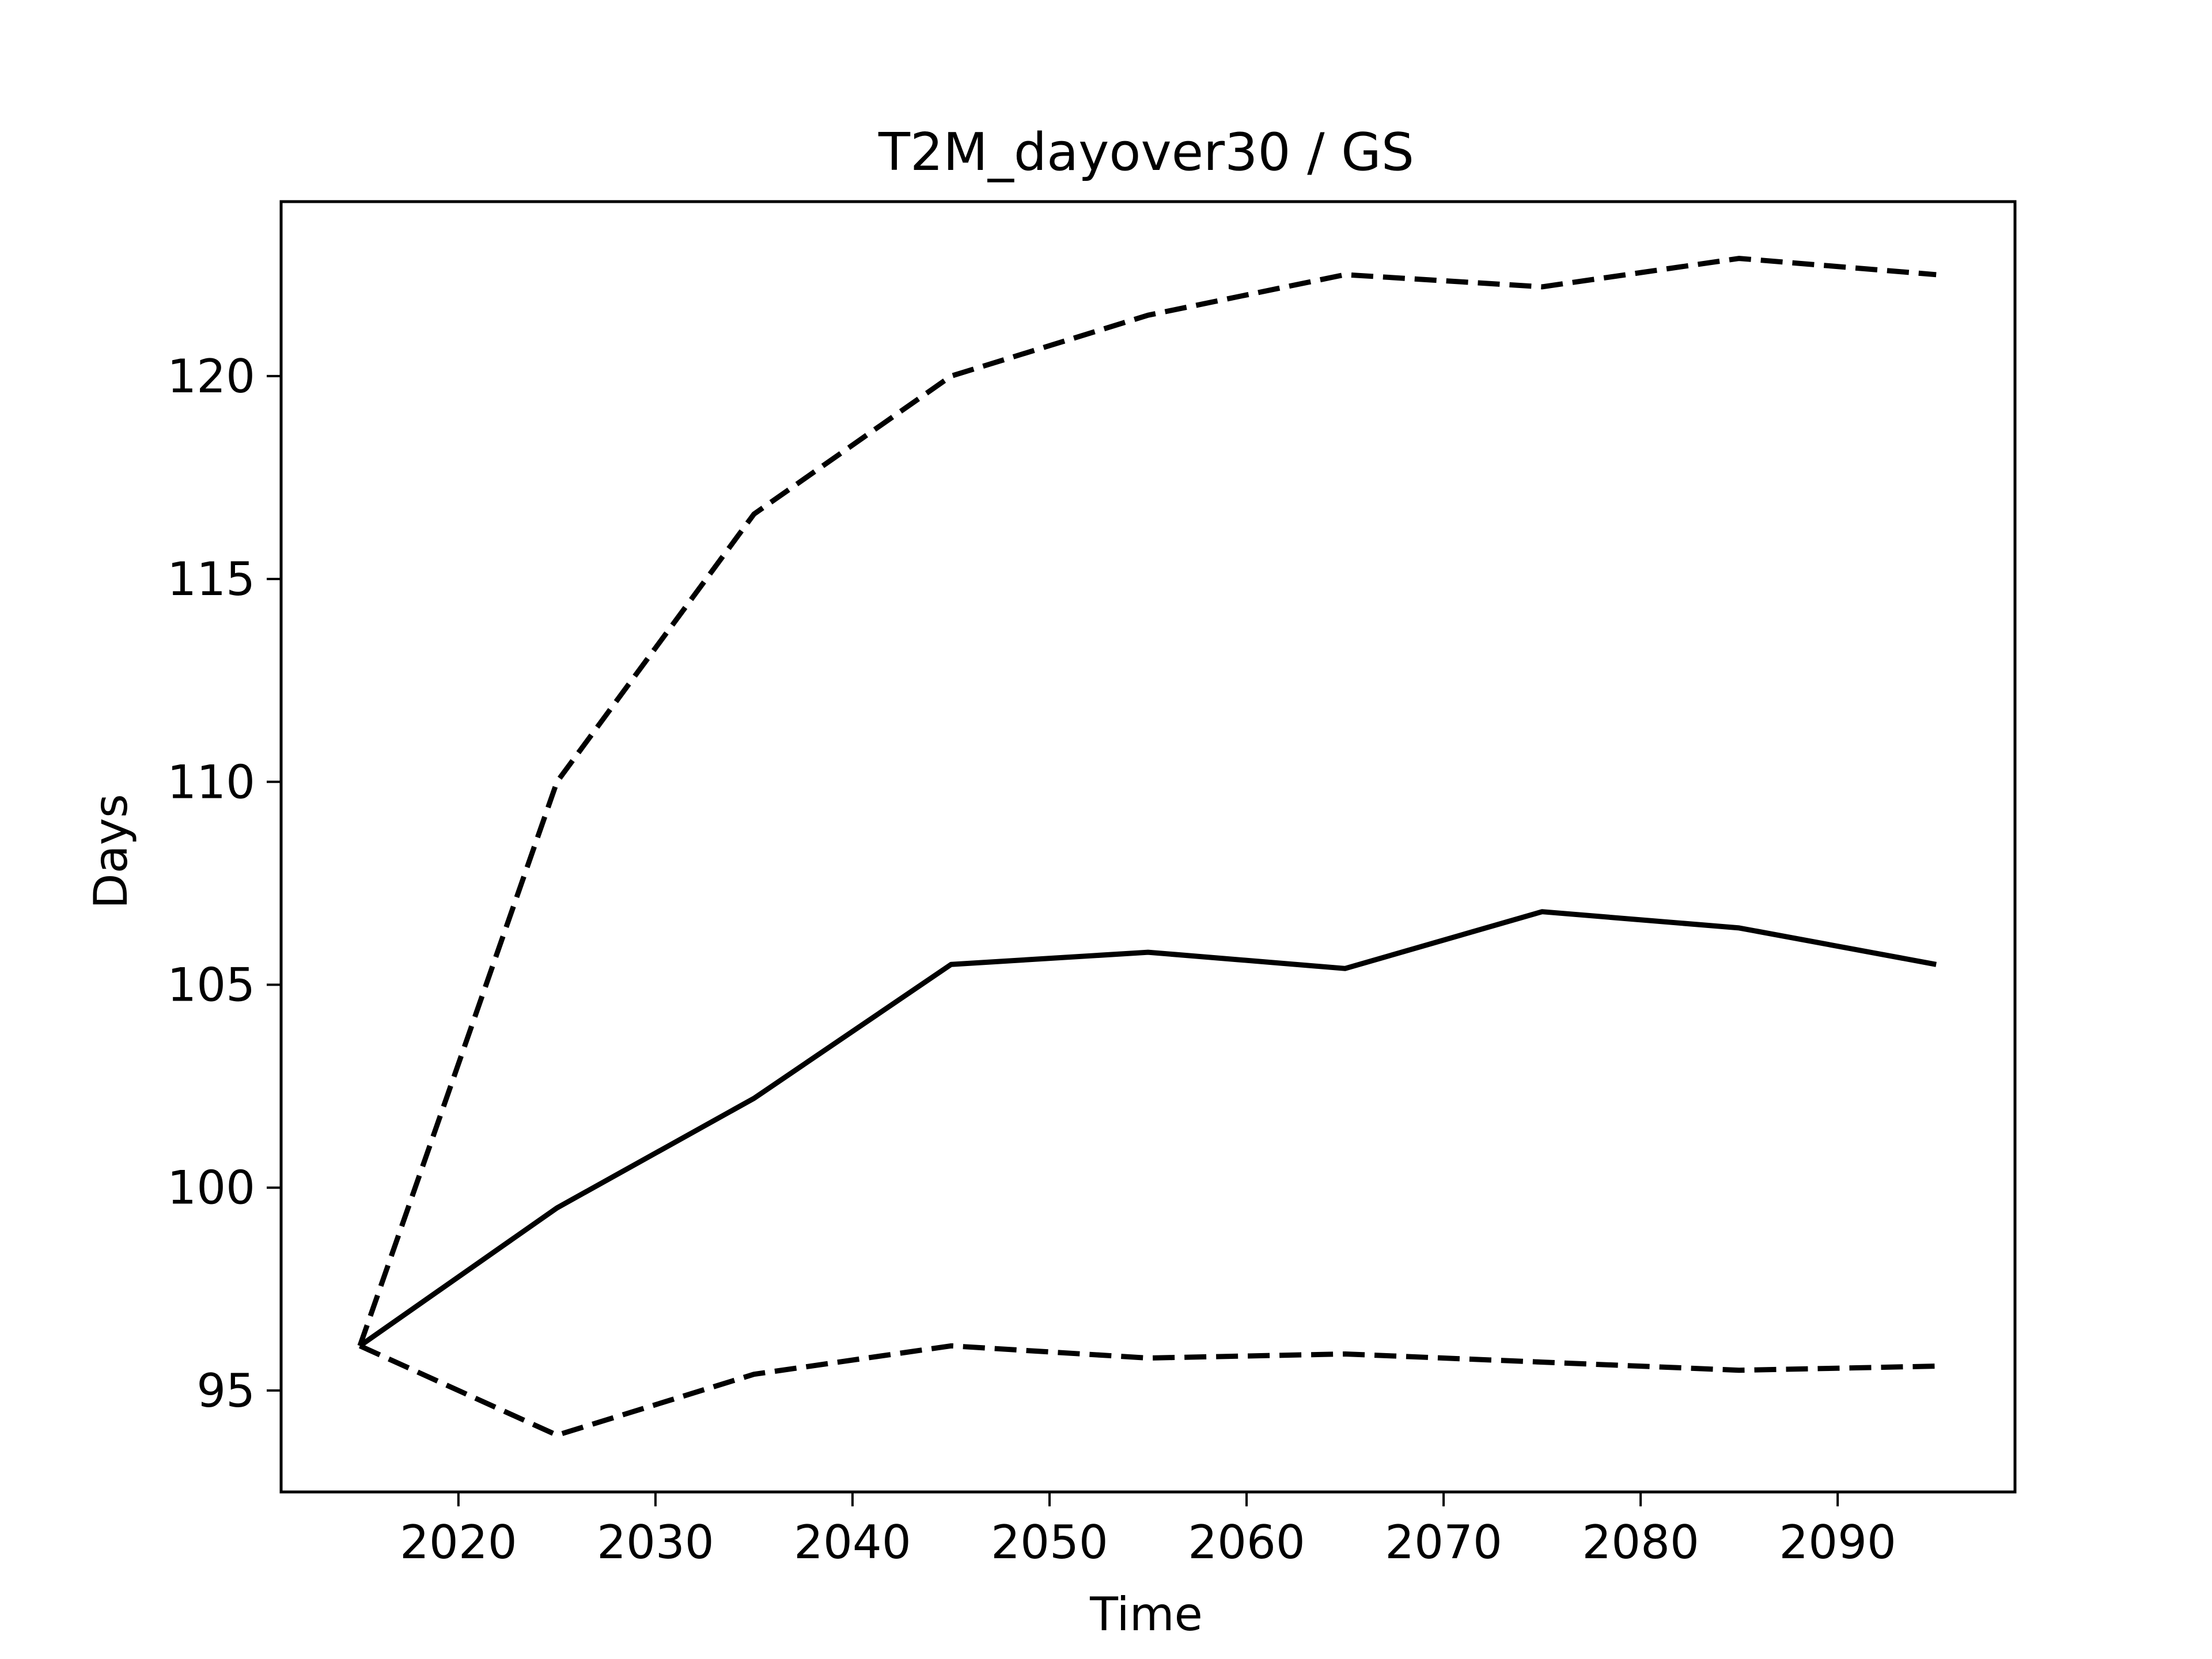  I want to click on x-tick-label: 2070, so click(1443, 1542).